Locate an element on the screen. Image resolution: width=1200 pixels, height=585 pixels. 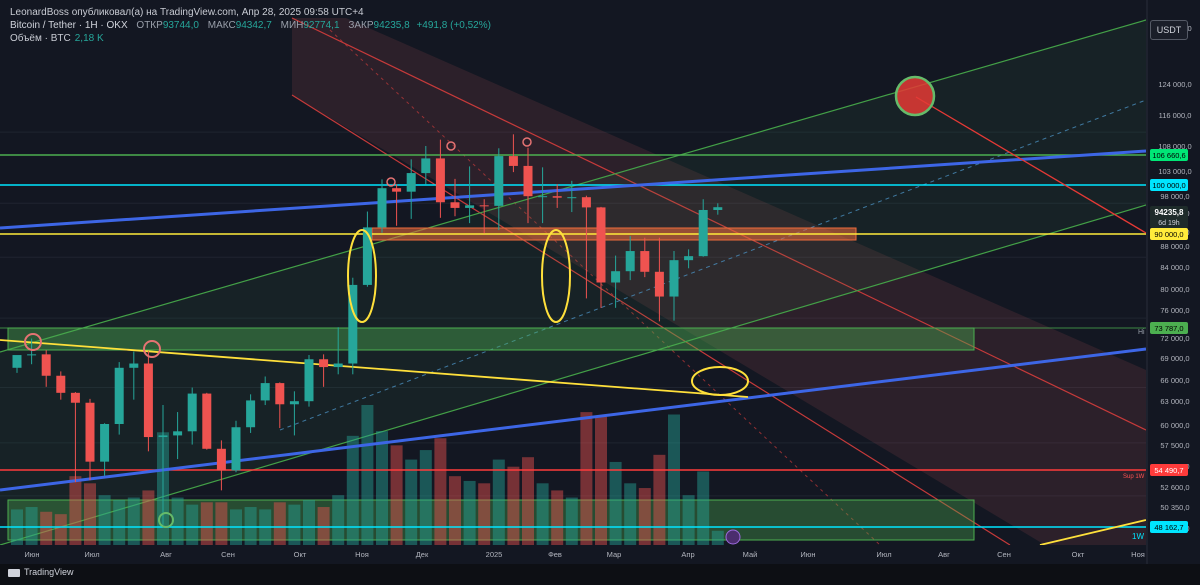
price-tick-label: 52 600,0 is located at coordinates (1174, 487).